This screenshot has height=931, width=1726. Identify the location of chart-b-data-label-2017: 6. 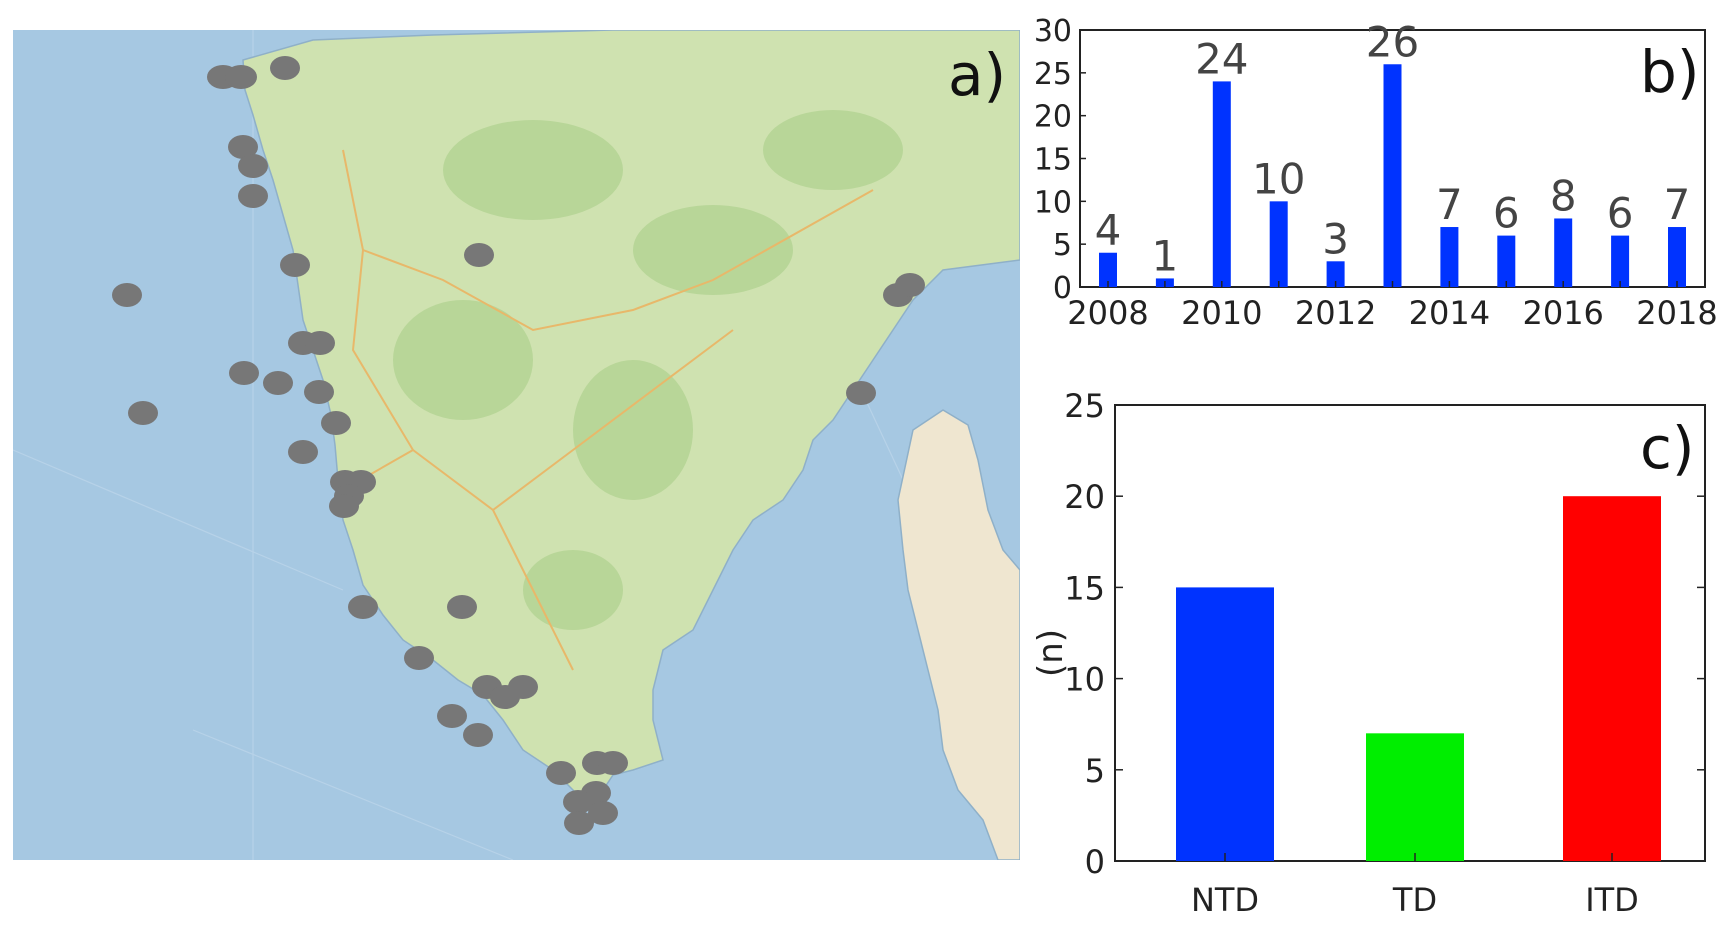
(1620, 213).